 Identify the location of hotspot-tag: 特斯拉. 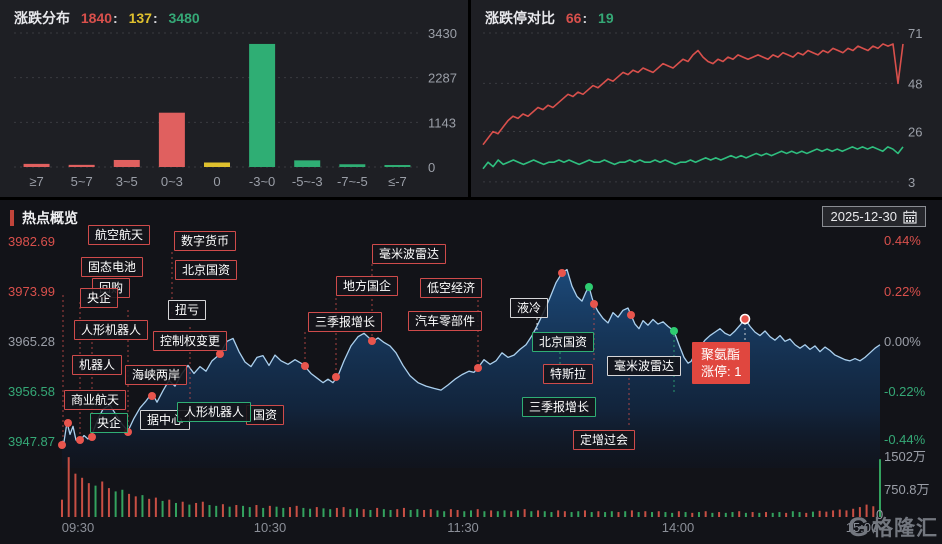
(568, 374).